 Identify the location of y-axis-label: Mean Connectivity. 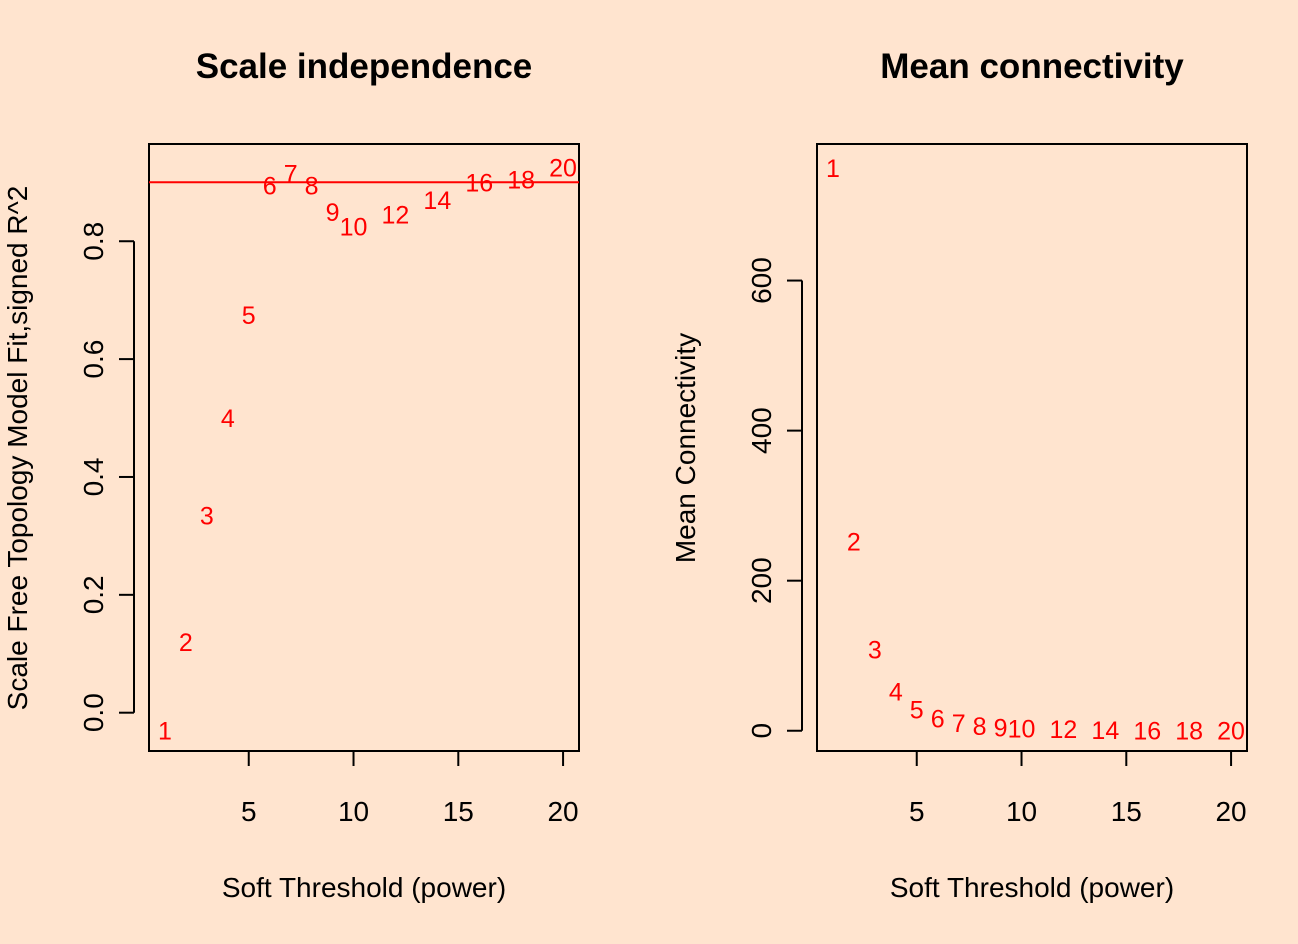
(685, 448).